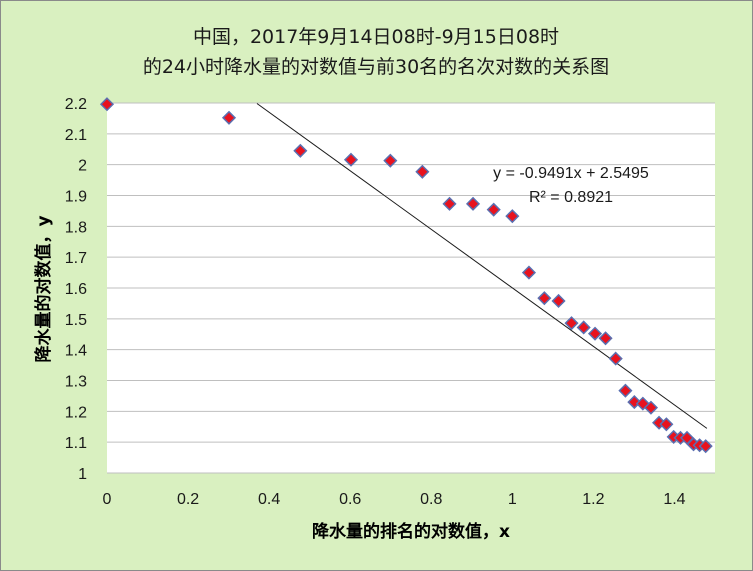  Describe the element at coordinates (76, 135) in the screenshot. I see `y-tick-label: 2.1` at that location.